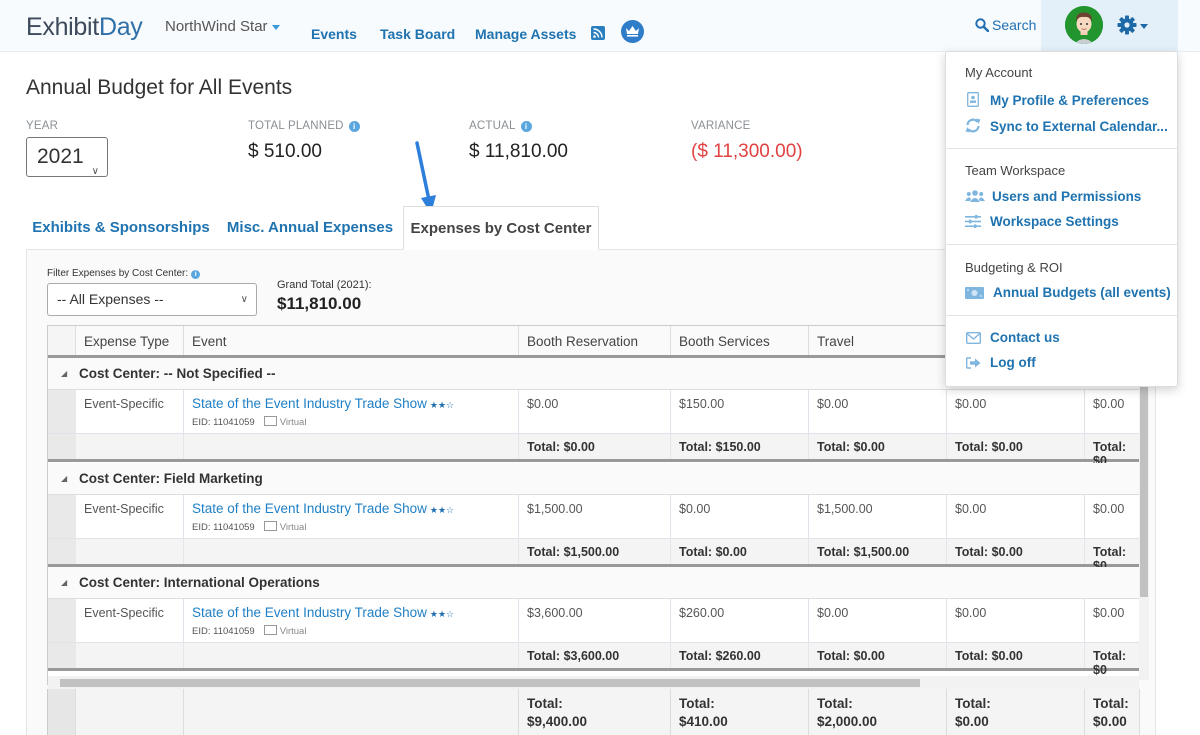  What do you see at coordinates (878, 340) in the screenshot?
I see `column-header-travel: Travel` at bounding box center [878, 340].